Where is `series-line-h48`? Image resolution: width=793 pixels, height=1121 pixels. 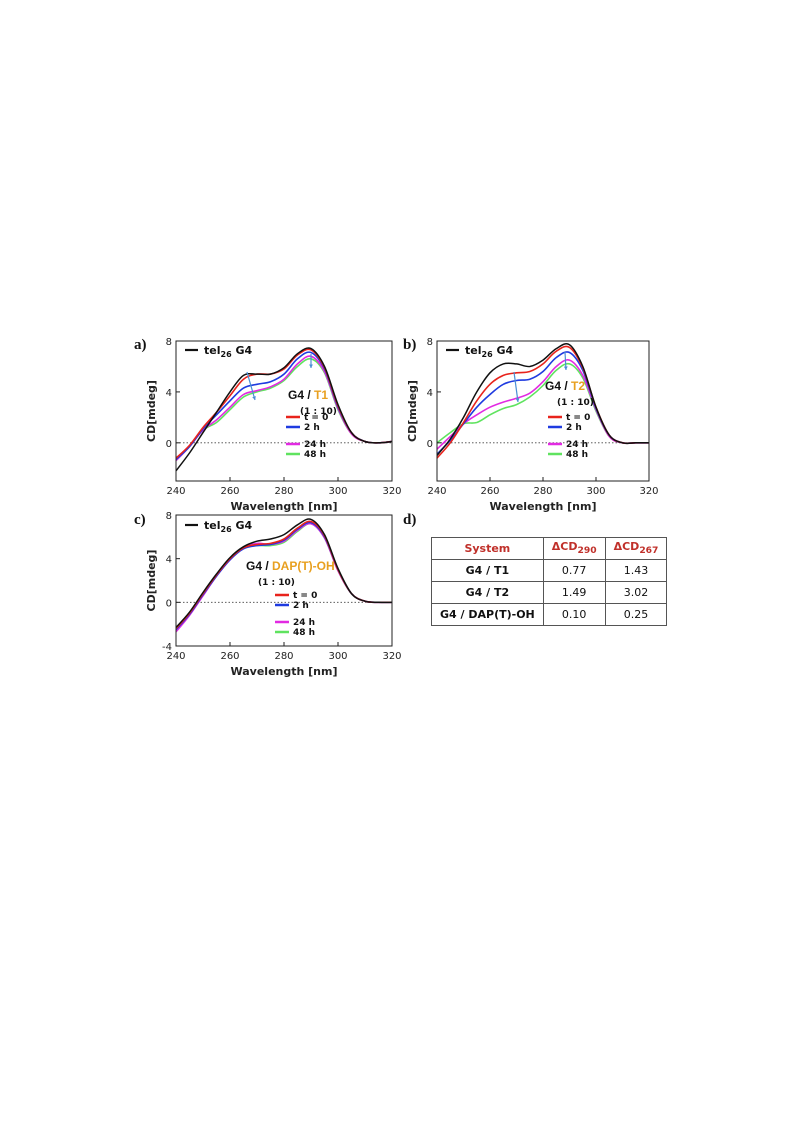 series-line-h48 is located at coordinates (542, 403).